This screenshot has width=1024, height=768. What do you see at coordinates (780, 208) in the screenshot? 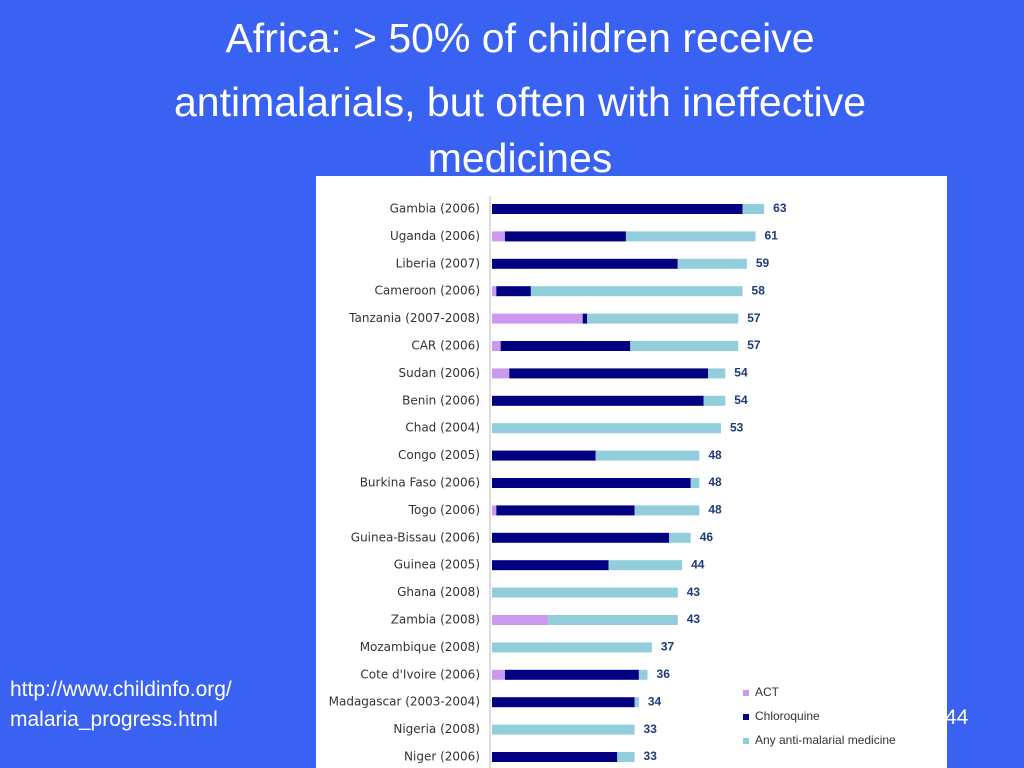
I see `total-label: 63` at bounding box center [780, 208].